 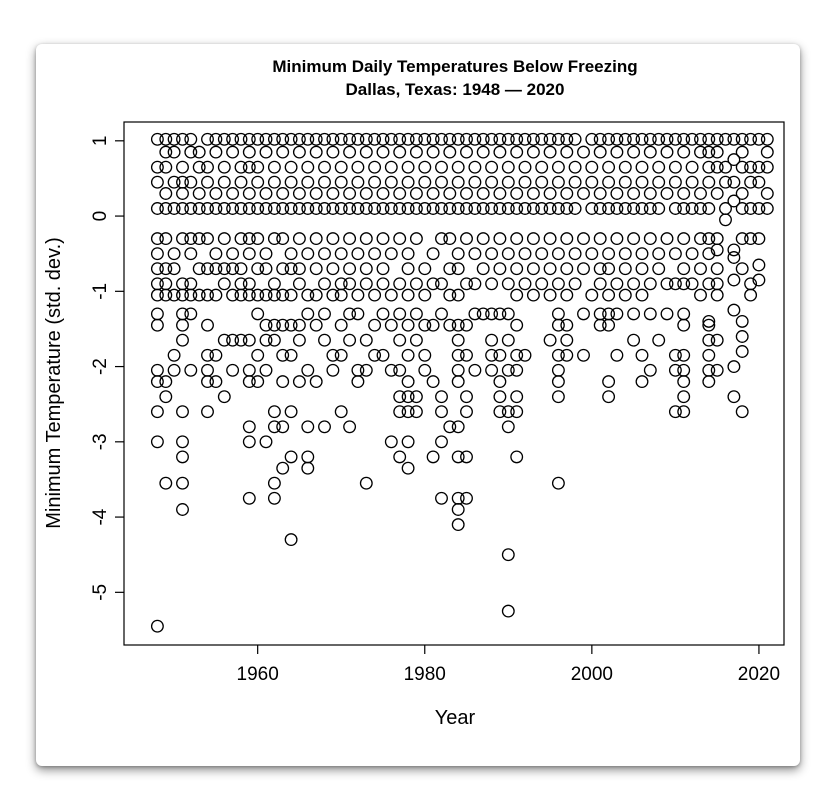 What do you see at coordinates (54, 383) in the screenshot?
I see `y-axis-label: Minimum Temperature (std. dev.)` at bounding box center [54, 383].